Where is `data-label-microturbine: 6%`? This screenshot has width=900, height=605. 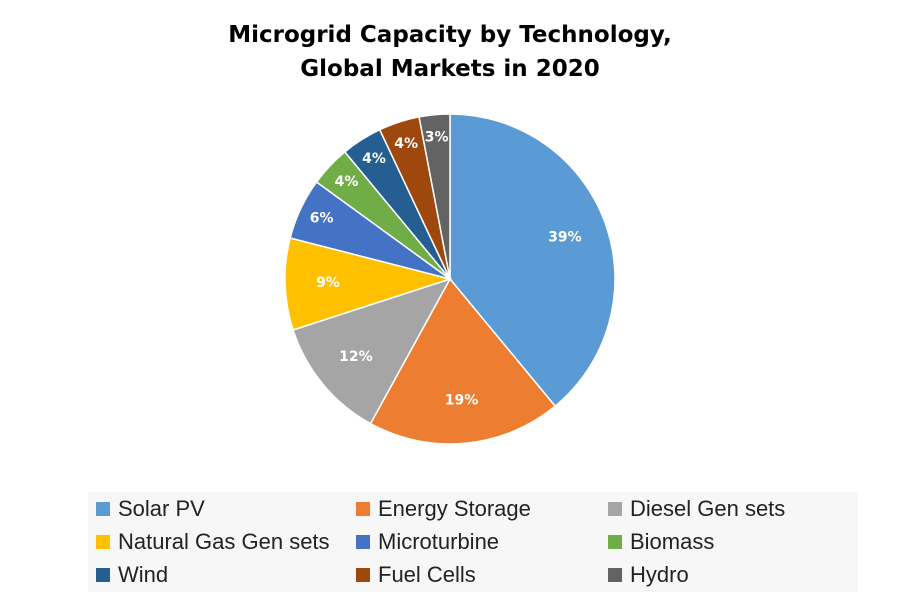
data-label-microturbine: 6% is located at coordinates (322, 219).